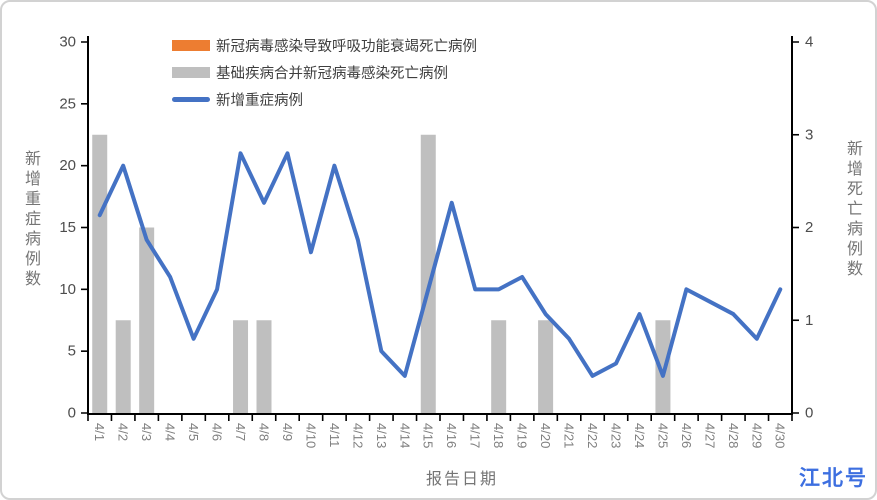 The image size is (877, 500). What do you see at coordinates (67, 289) in the screenshot?
I see `left-axis-tick-label: 10` at bounding box center [67, 289].